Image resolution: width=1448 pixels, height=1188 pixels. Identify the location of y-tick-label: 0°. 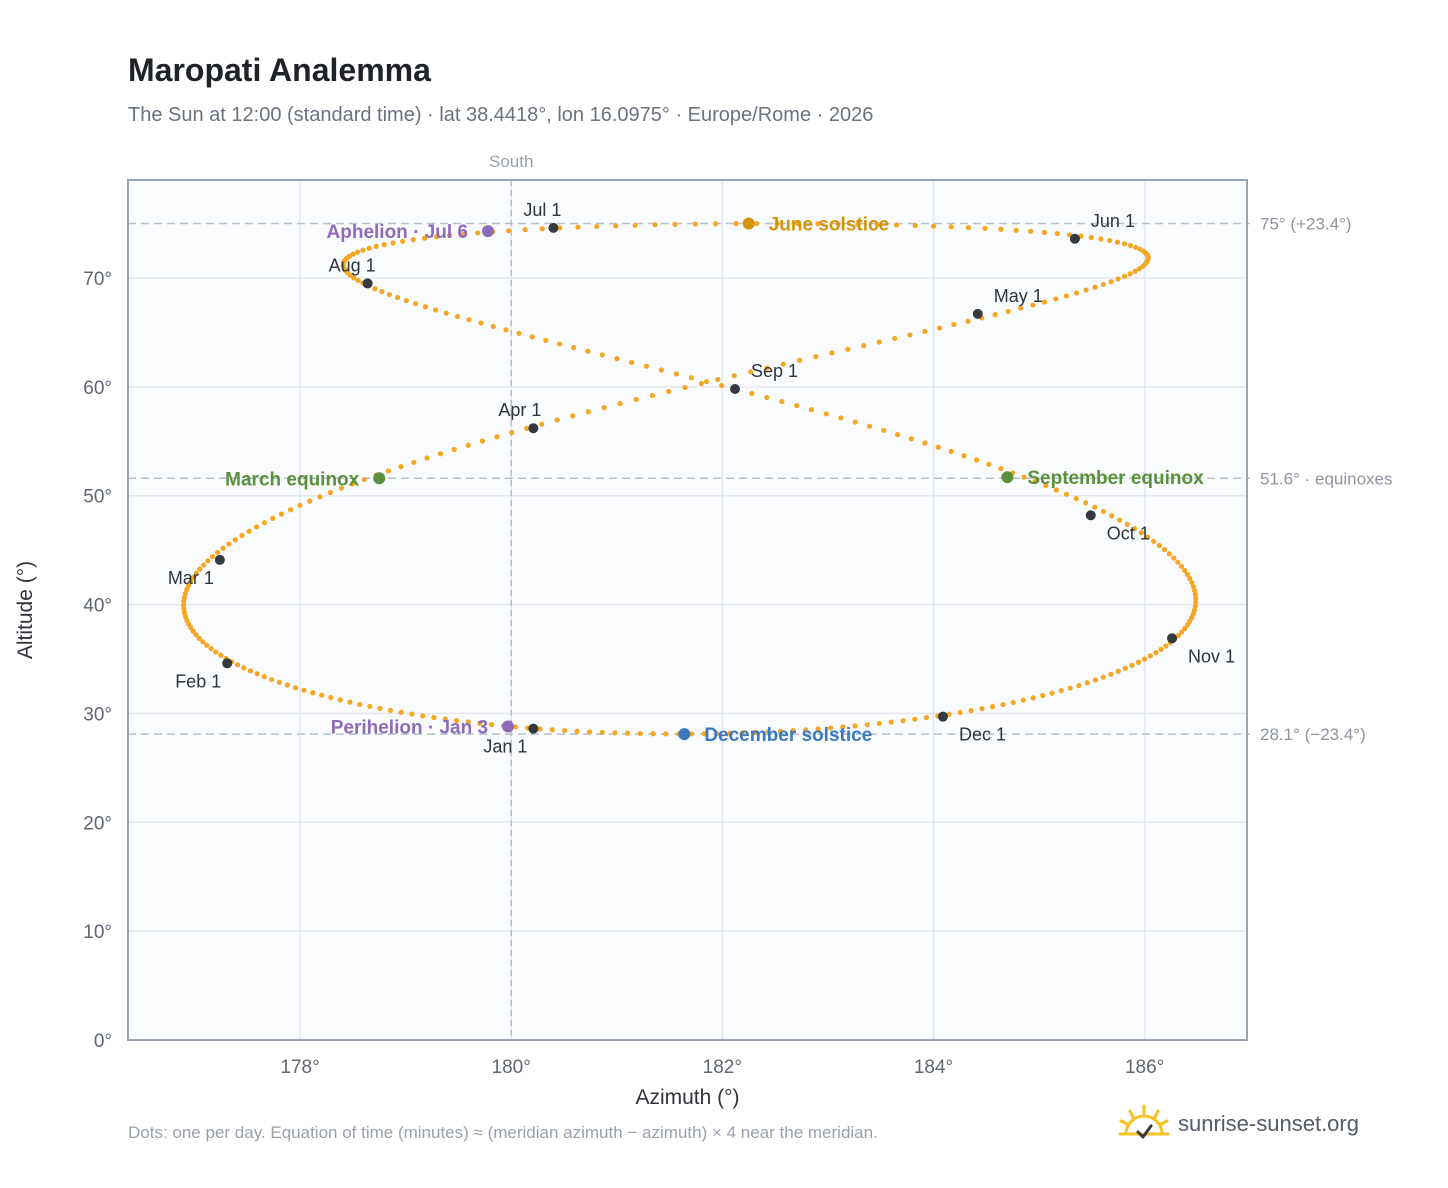
(103, 1041).